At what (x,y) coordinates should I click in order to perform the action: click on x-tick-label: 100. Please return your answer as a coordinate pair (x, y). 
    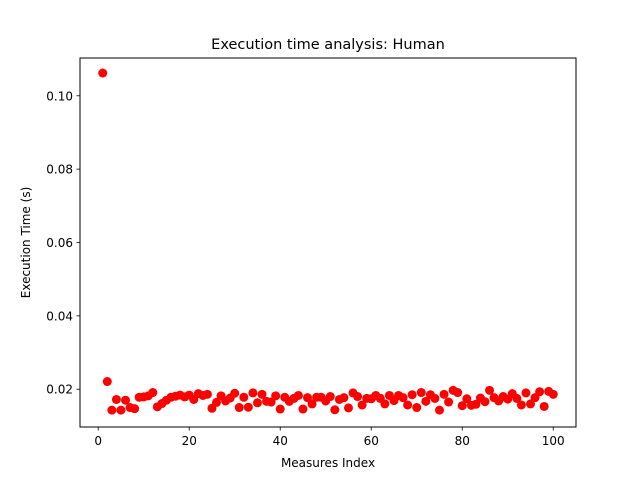
    Looking at the image, I should click on (553, 441).